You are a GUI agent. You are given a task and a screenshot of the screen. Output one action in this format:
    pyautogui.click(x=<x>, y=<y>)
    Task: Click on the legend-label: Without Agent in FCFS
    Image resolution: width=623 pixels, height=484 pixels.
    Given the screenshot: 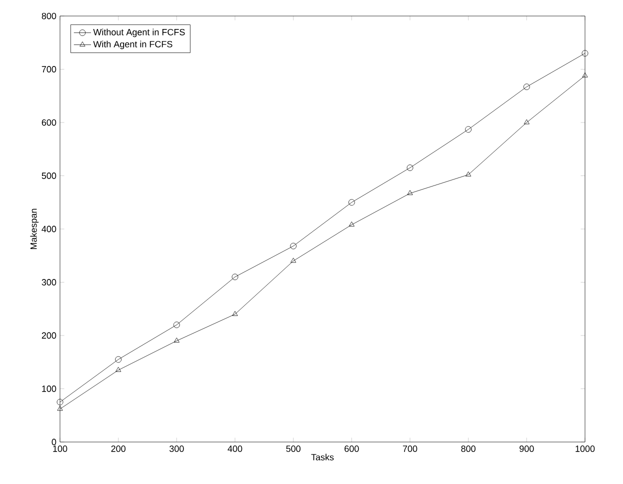 What is the action you would take?
    pyautogui.click(x=139, y=33)
    